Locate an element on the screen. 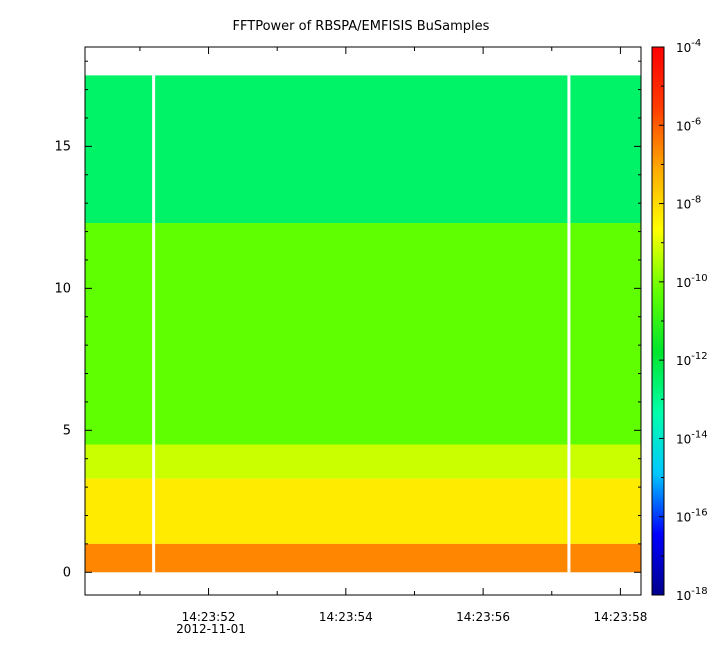  colorbar-tick-label: 10⁻⁸ is located at coordinates (688, 203).